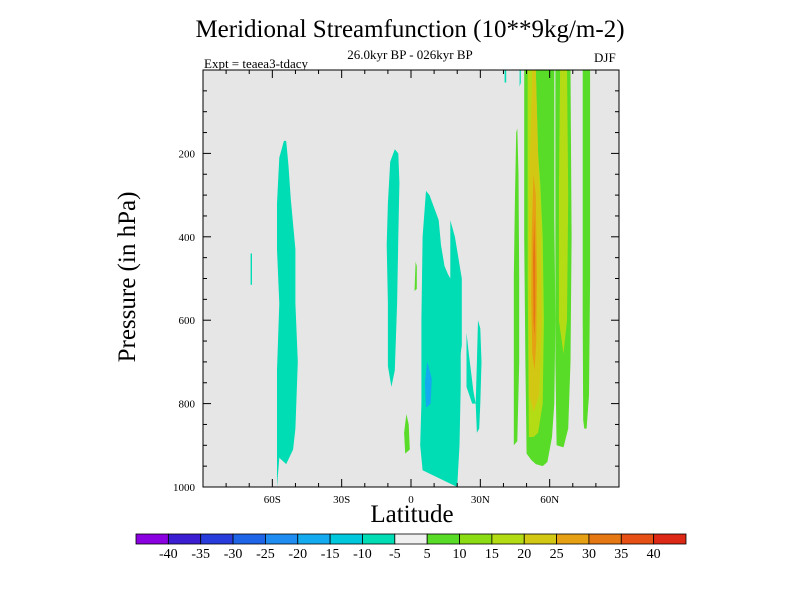 The height and width of the screenshot is (600, 800). Describe the element at coordinates (471, 368) in the screenshot. I see `eq-fringe-e` at that location.